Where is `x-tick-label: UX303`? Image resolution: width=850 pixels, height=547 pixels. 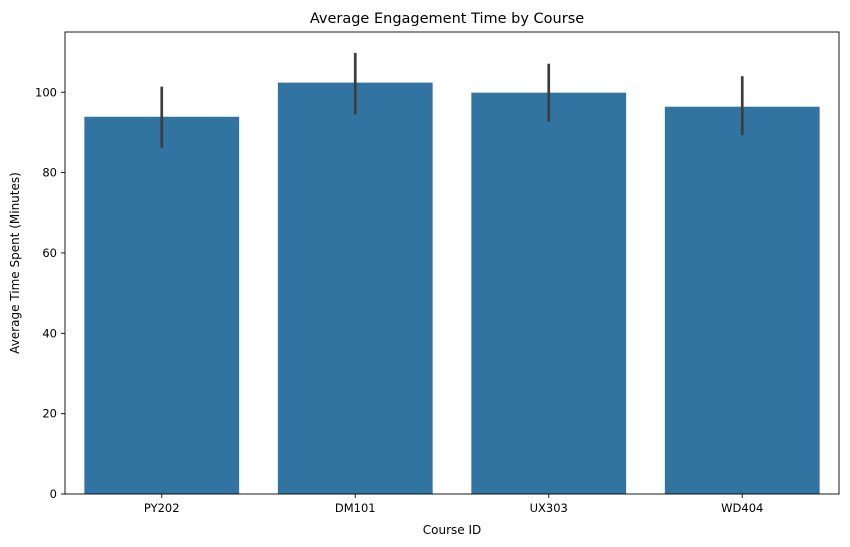 x-tick-label: UX303 is located at coordinates (549, 508).